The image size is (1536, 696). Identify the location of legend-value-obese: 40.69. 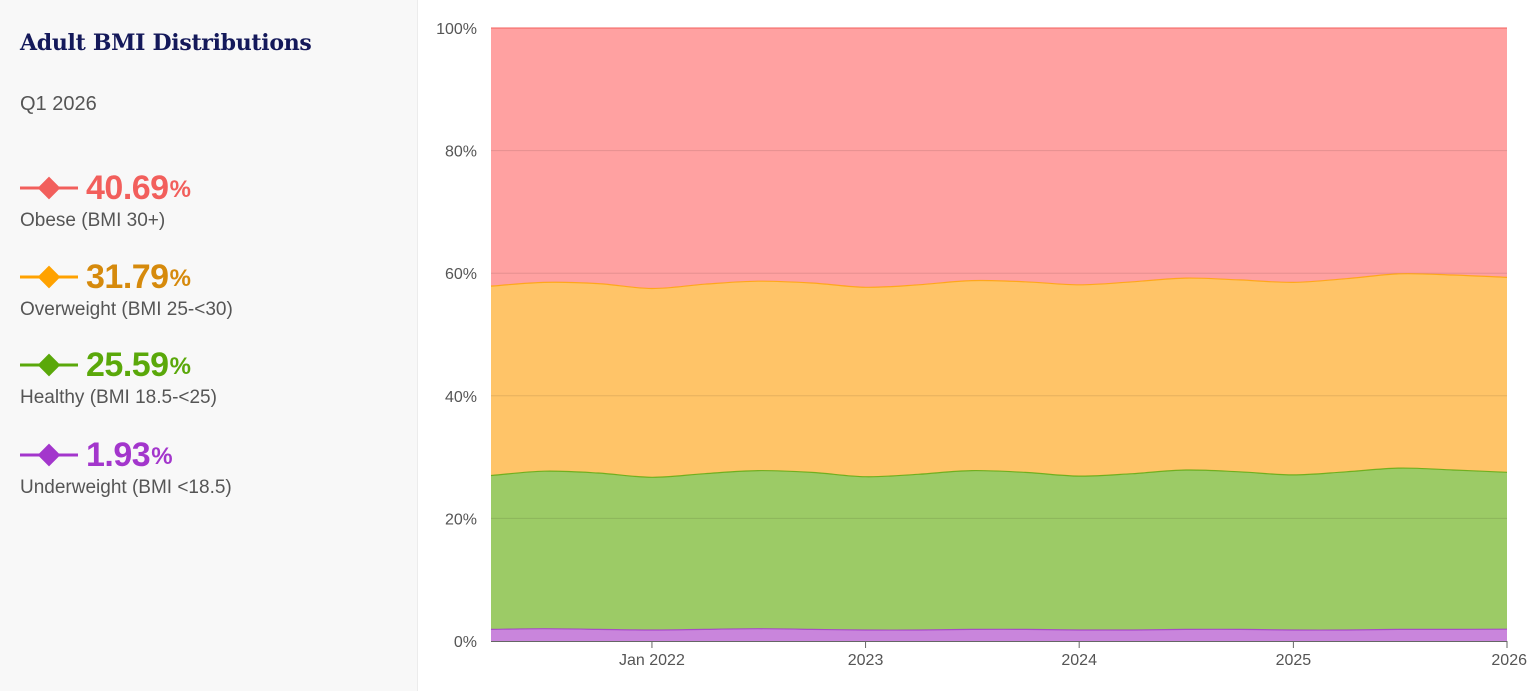
(127, 187).